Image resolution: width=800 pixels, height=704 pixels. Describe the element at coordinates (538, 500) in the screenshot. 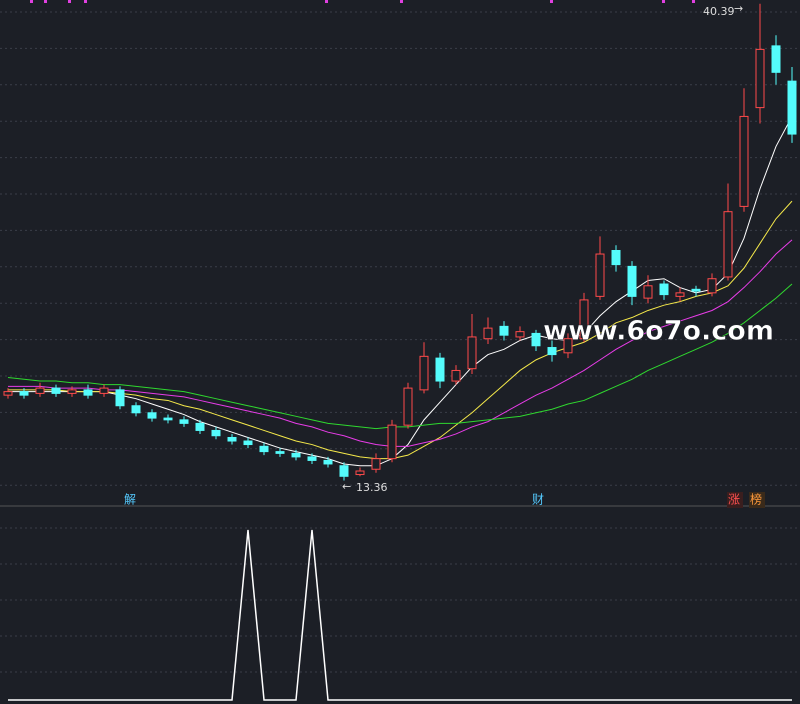

I see `marker: 财` at that location.